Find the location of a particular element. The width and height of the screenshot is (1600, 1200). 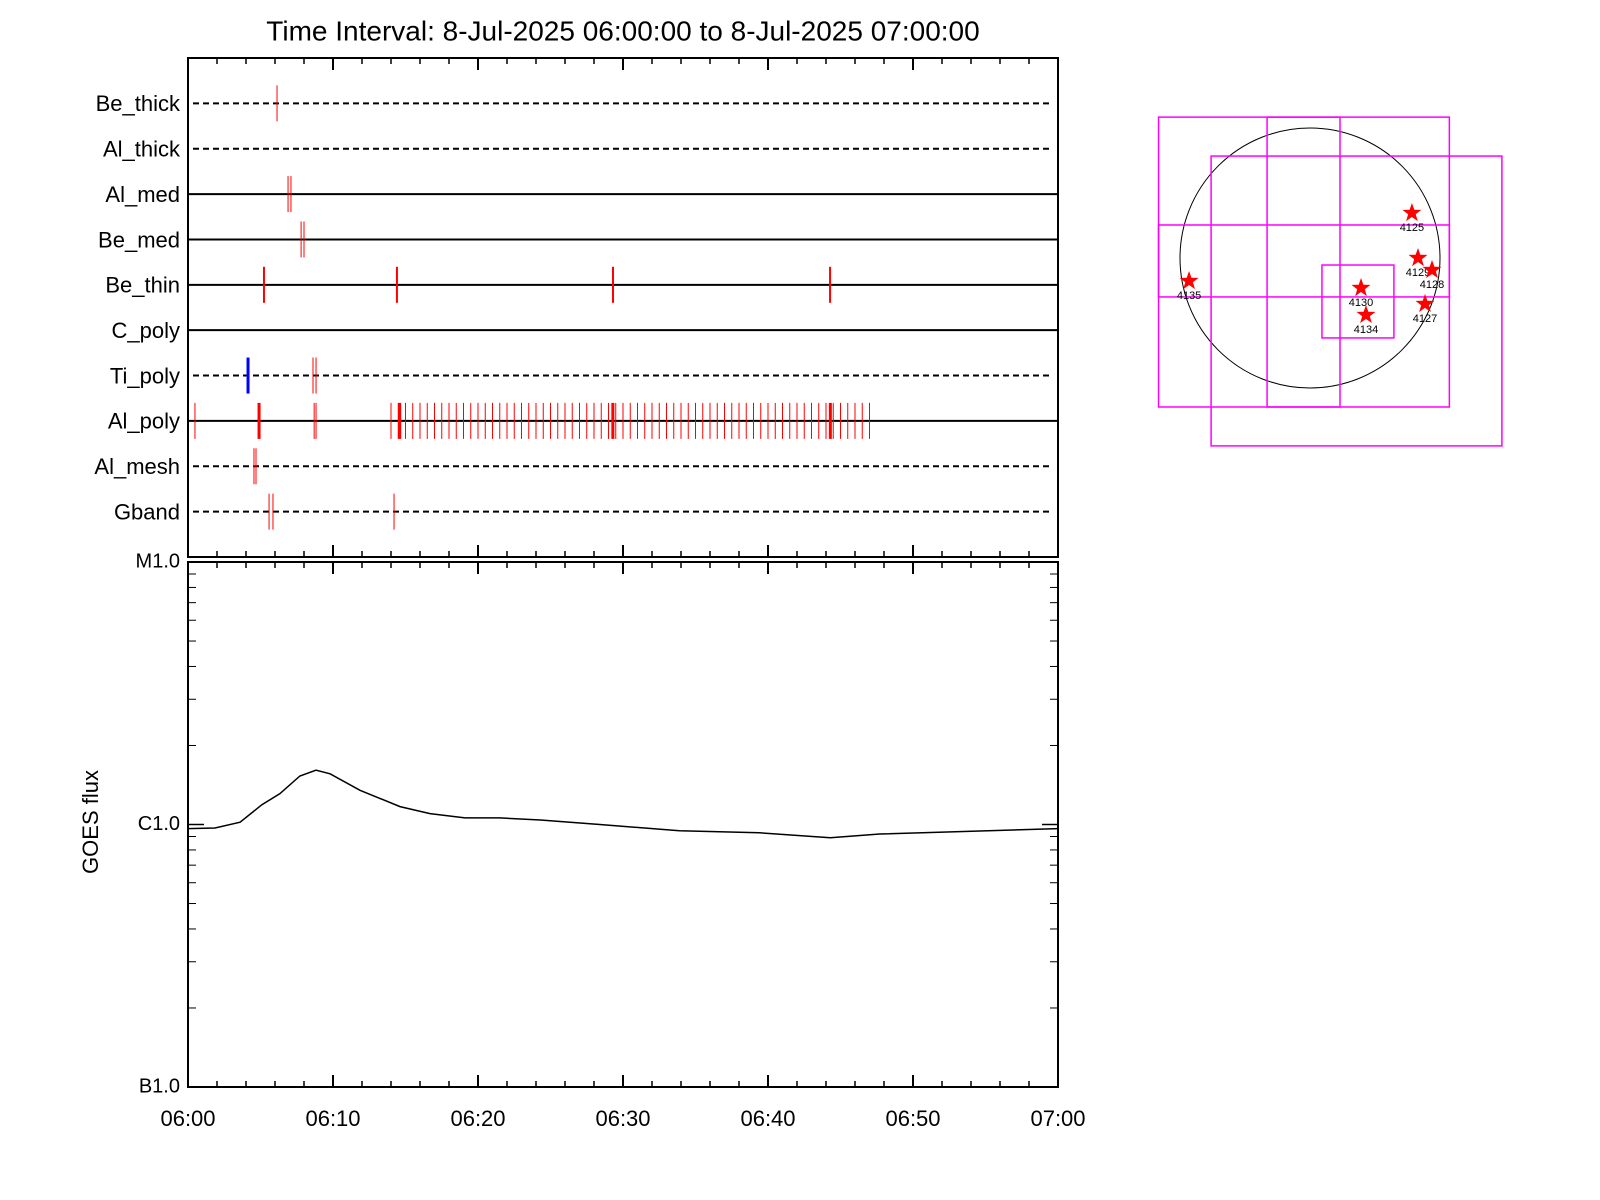

x-tick-label: 06:20 is located at coordinates (477, 1118).